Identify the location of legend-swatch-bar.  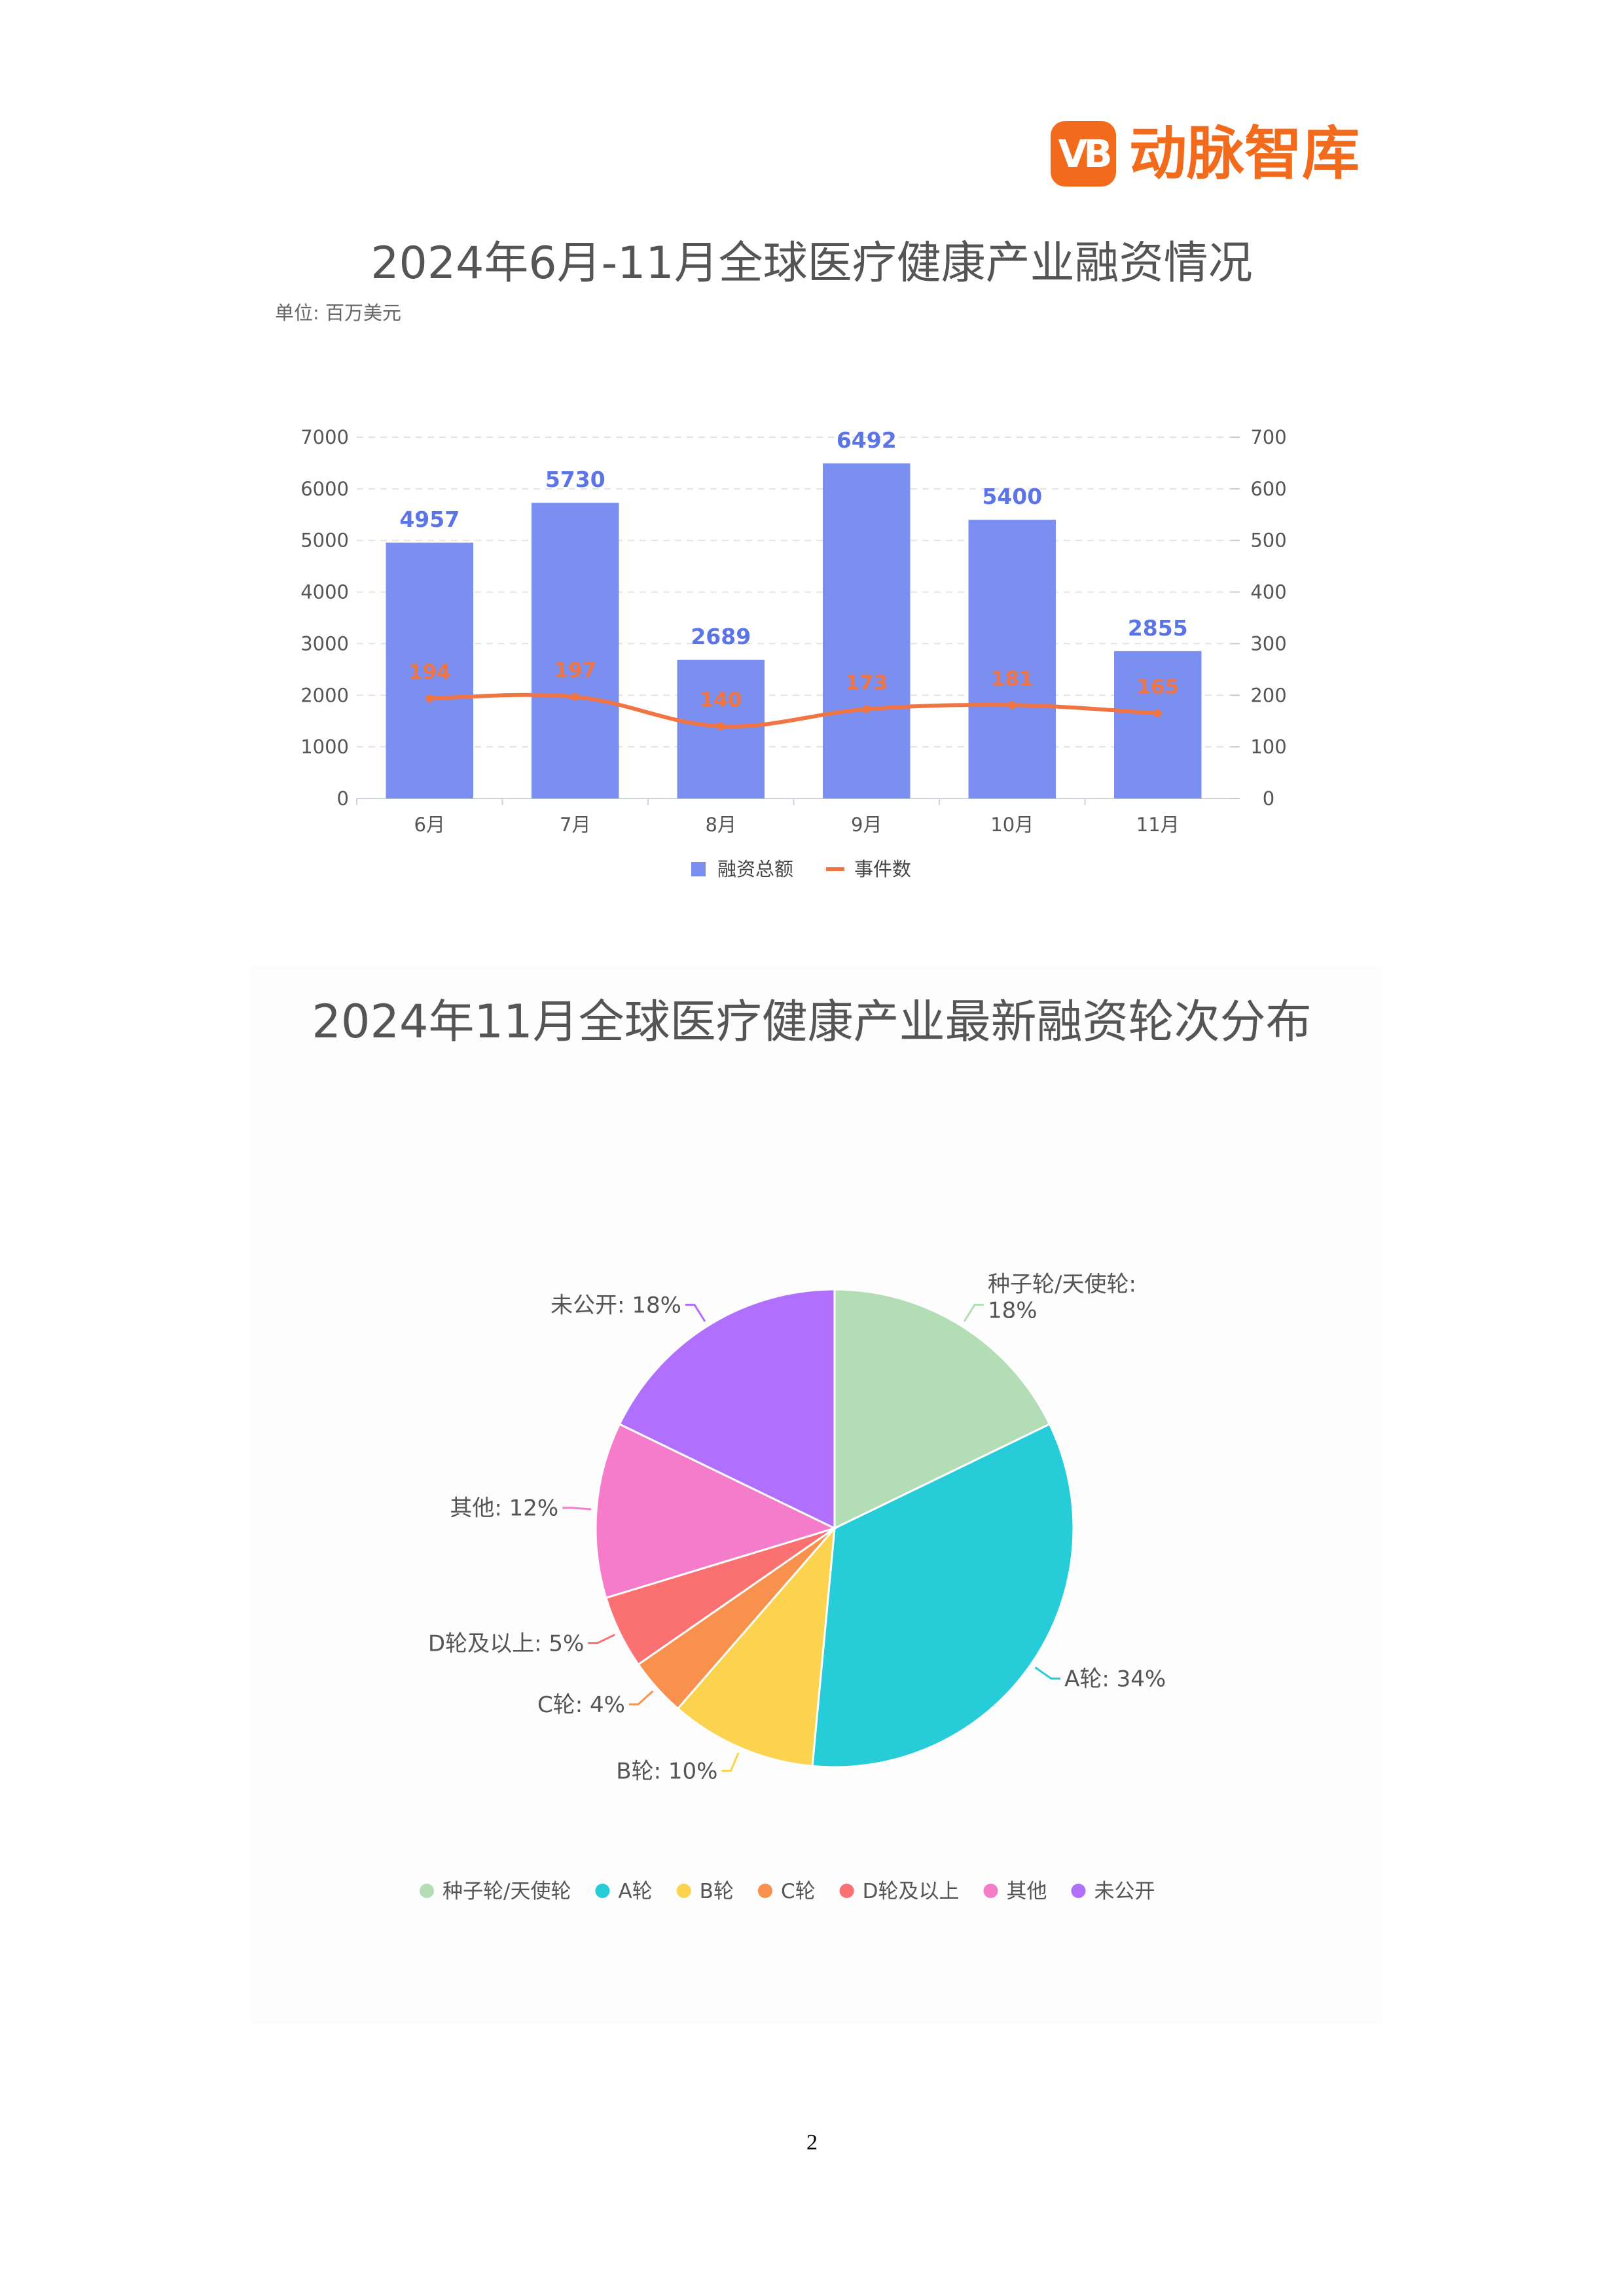
(698, 869).